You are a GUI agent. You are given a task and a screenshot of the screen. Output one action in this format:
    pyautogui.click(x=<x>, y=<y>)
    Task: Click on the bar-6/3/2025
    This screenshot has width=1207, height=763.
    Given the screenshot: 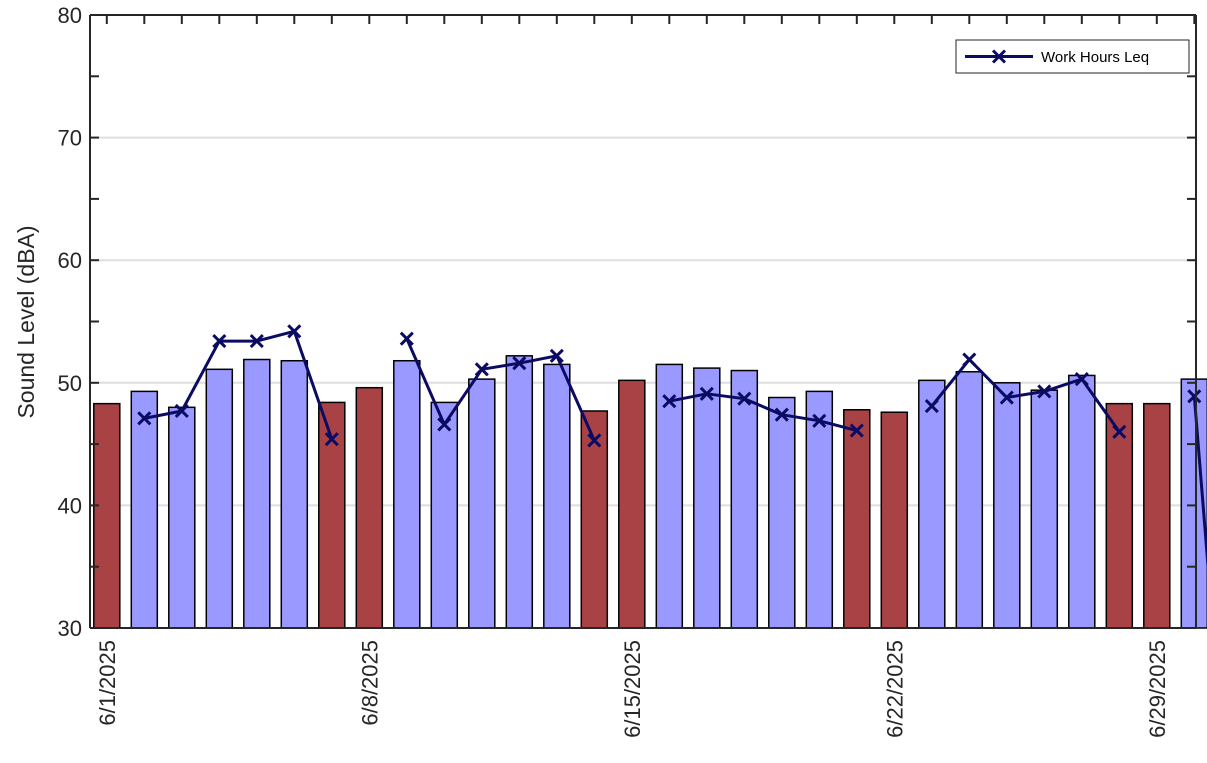 What is the action you would take?
    pyautogui.click(x=182, y=517)
    